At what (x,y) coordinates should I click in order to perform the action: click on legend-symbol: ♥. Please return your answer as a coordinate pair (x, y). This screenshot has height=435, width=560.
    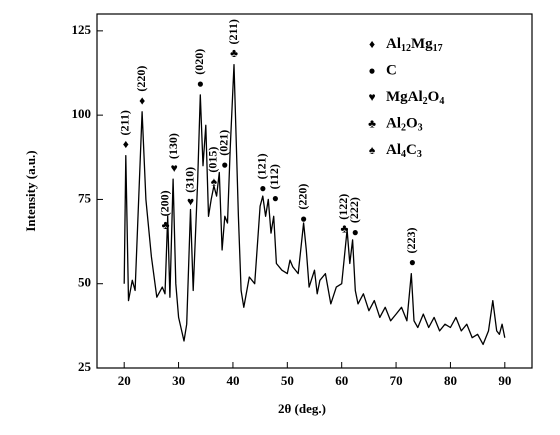
    Looking at the image, I should click on (371, 97).